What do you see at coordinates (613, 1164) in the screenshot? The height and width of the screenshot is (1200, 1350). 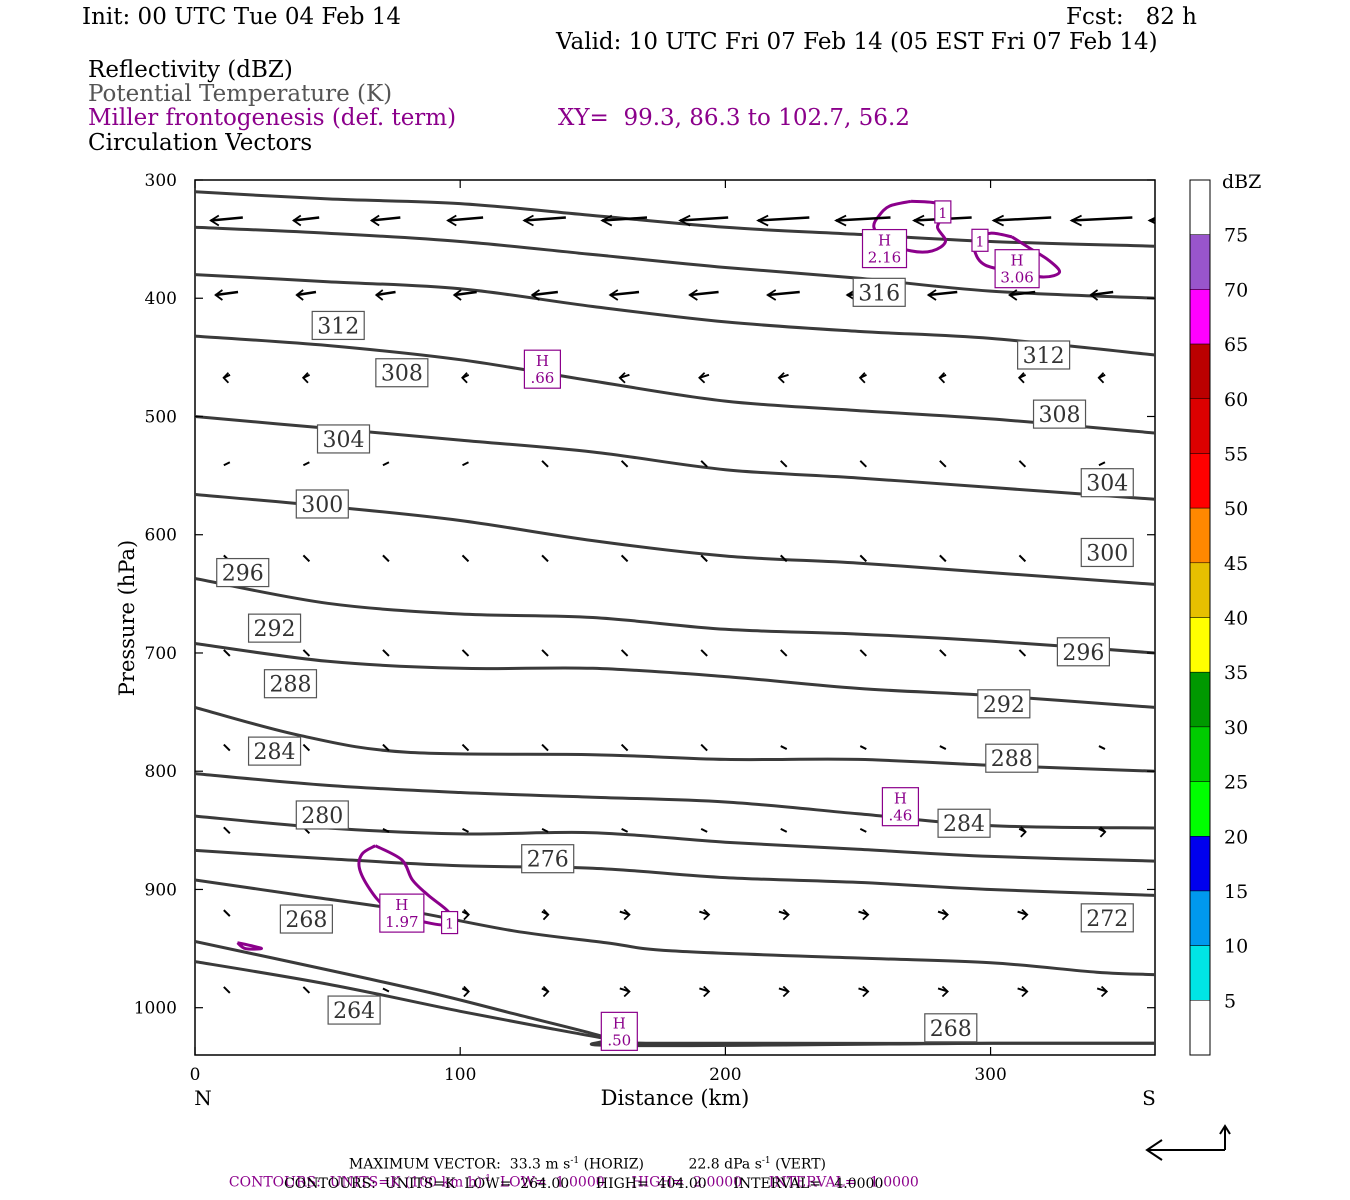 I see `max-vector-horiz-tail: (HORIZ)` at bounding box center [613, 1164].